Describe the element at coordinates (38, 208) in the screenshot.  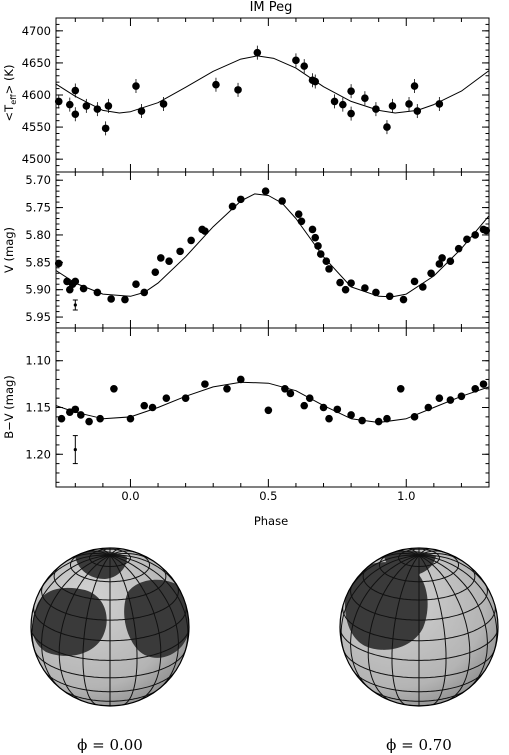
I see `y-tick-label: 5.75` at that location.